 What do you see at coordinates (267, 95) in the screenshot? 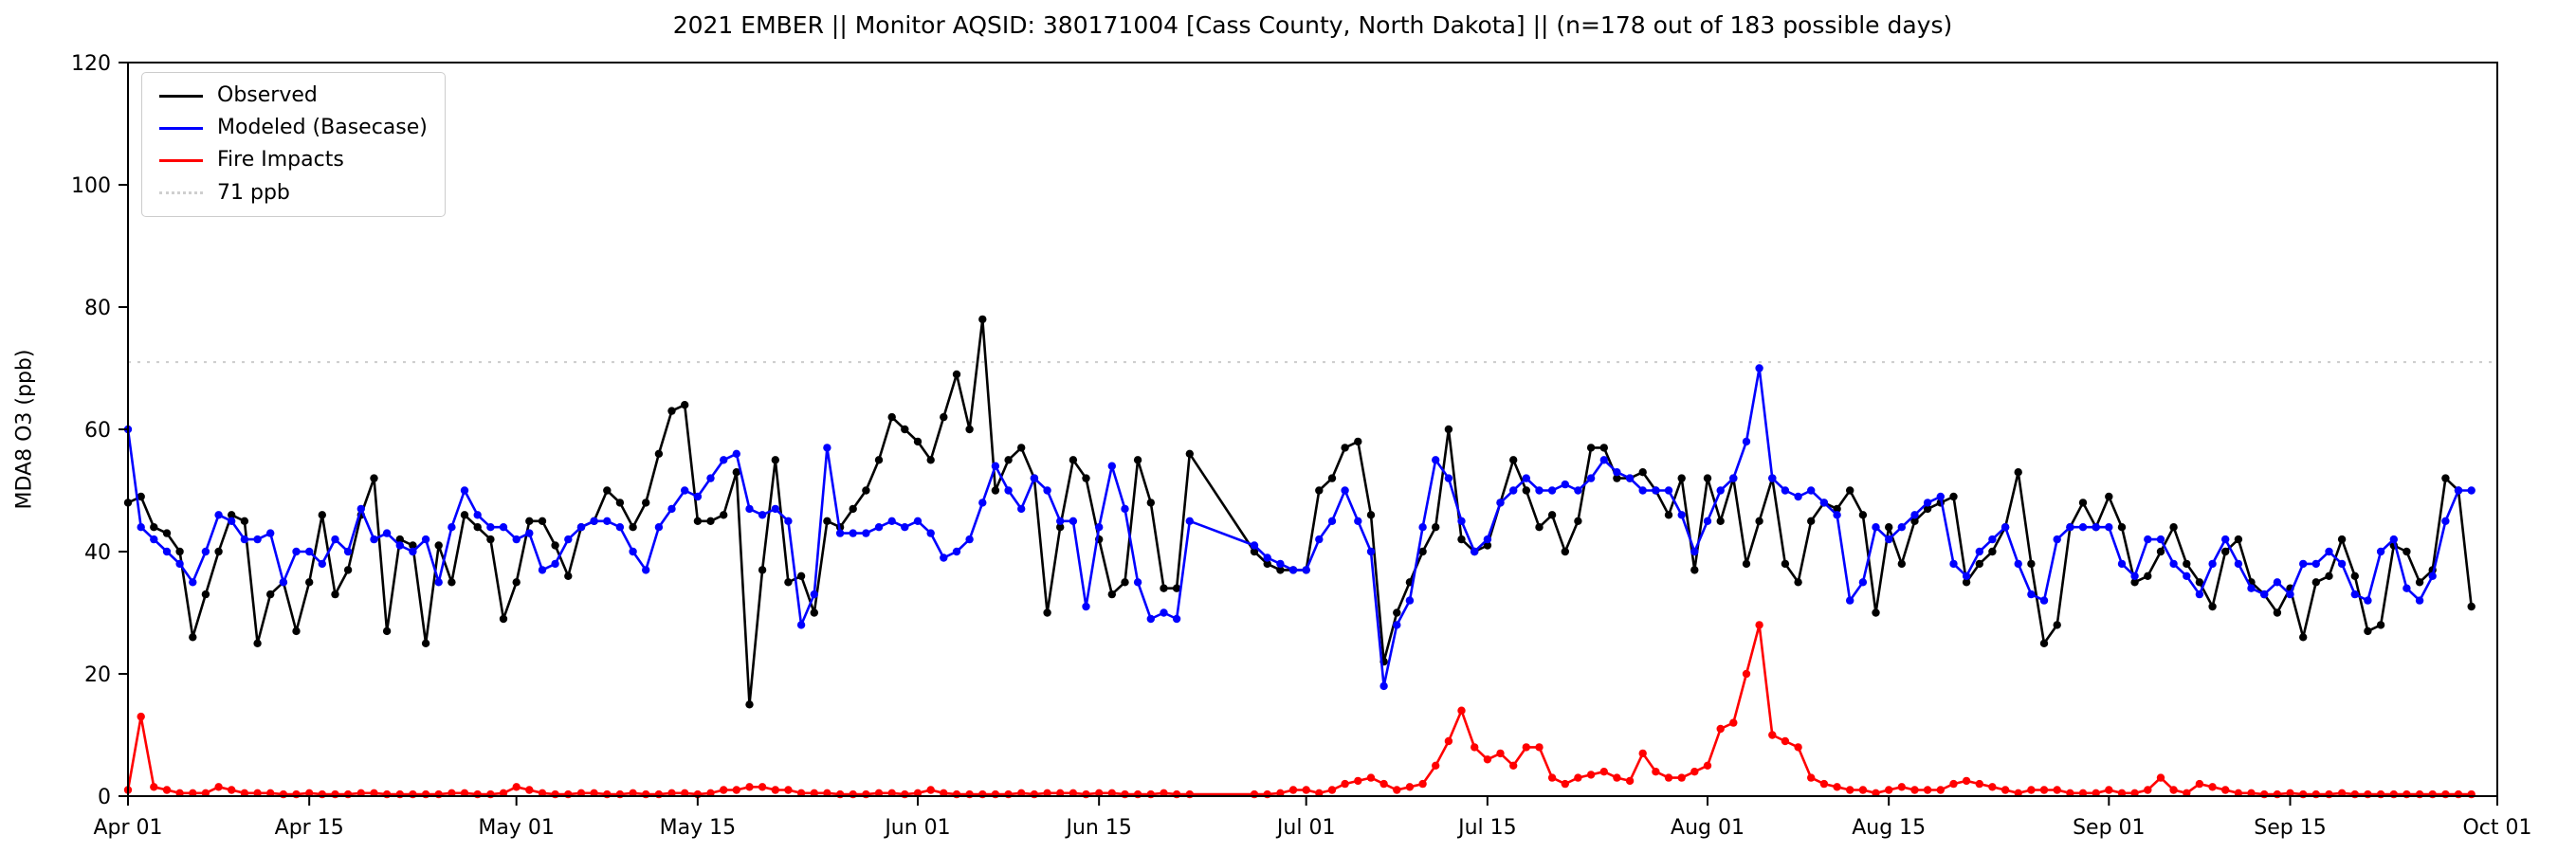
I see `legend-label-observed: Observed` at bounding box center [267, 95].